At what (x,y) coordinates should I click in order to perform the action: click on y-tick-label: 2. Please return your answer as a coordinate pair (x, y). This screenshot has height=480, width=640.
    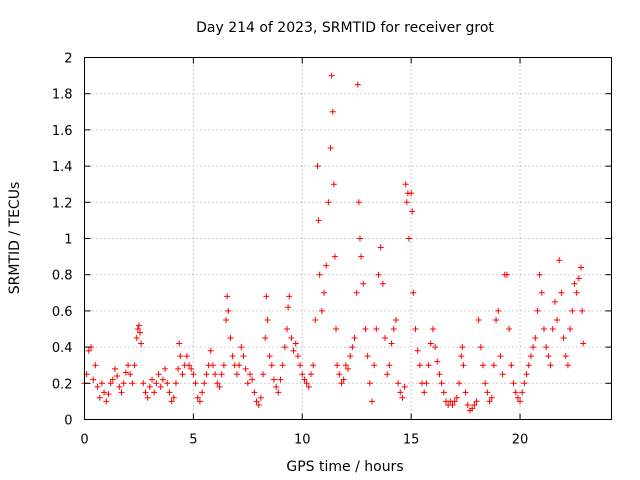
    Looking at the image, I should click on (68, 59).